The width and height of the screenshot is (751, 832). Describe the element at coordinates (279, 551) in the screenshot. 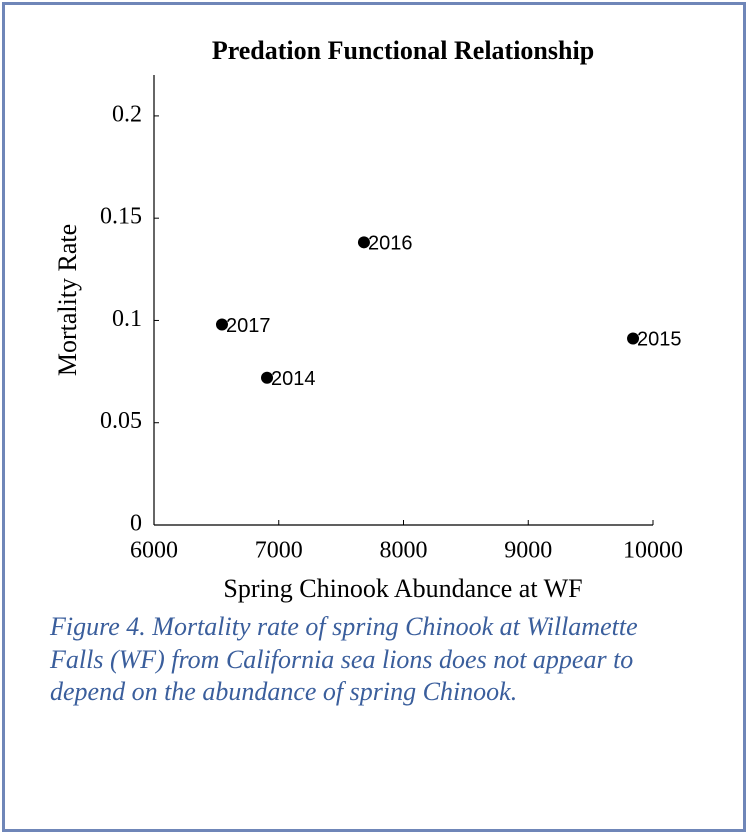

I see `x-tick-label: 7000` at that location.